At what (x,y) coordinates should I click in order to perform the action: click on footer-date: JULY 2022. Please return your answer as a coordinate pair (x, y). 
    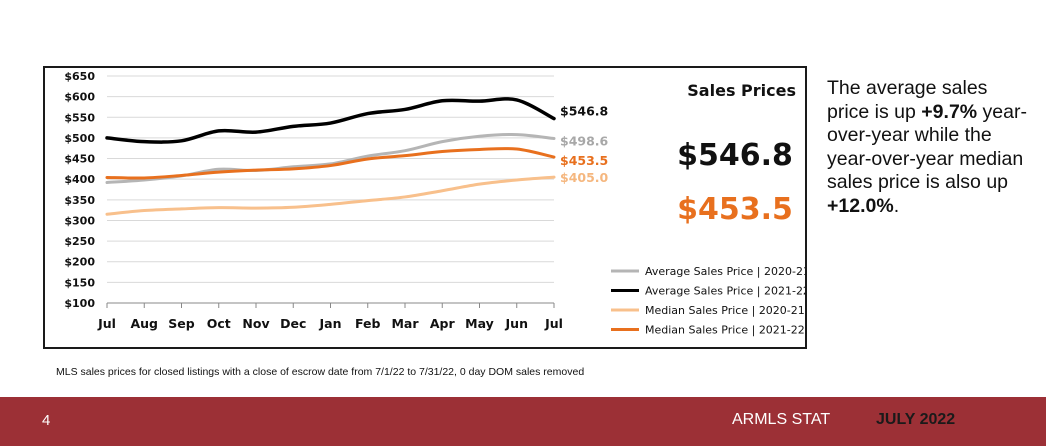
    Looking at the image, I should click on (916, 419).